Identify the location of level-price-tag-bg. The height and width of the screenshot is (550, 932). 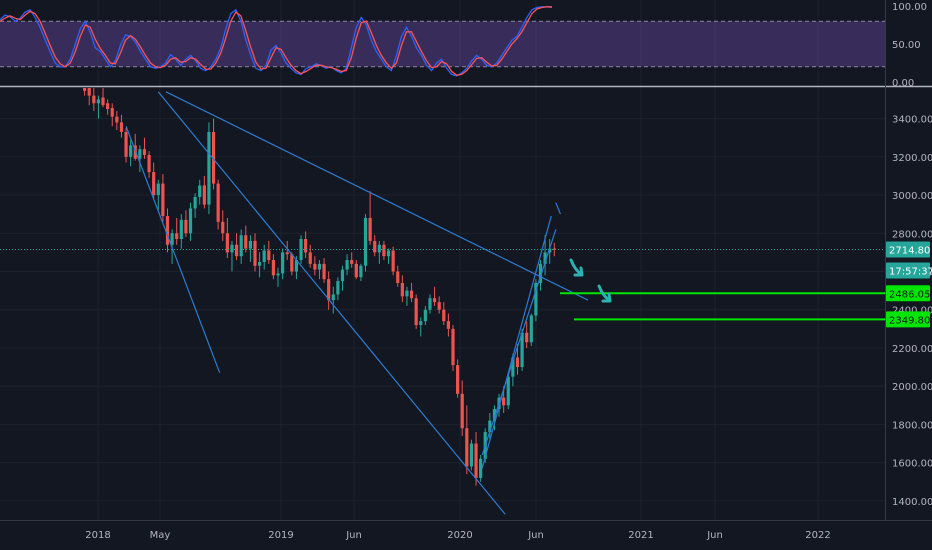
(908, 319).